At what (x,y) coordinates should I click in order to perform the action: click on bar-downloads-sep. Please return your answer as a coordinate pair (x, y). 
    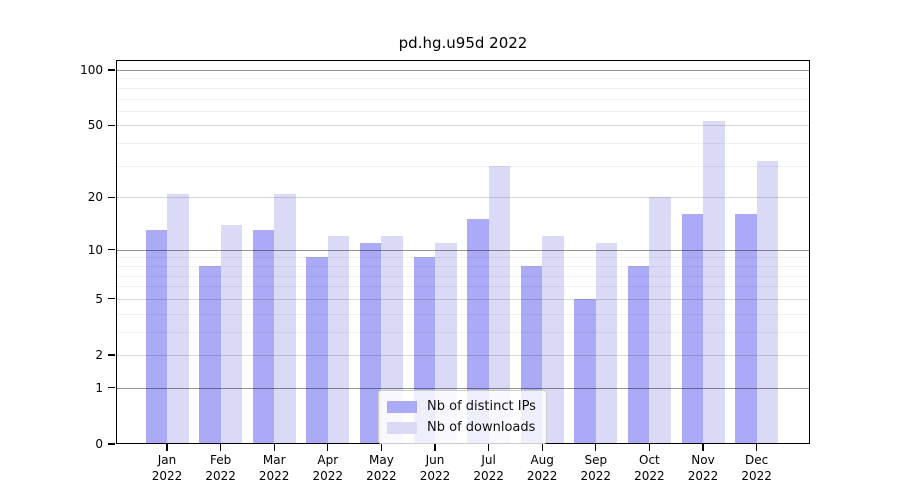
    Looking at the image, I should click on (606, 343).